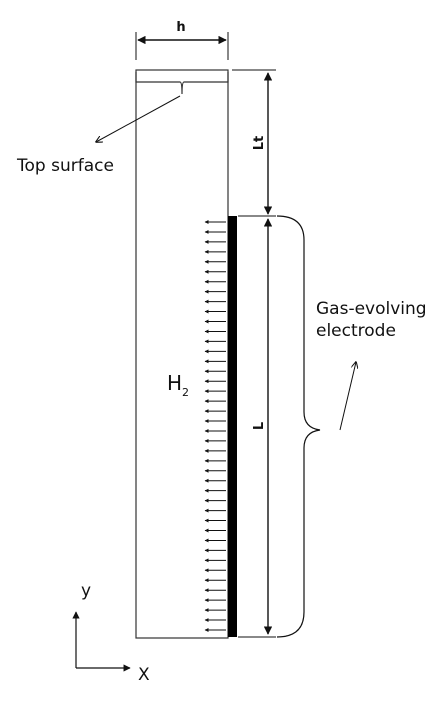 This screenshot has width=446, height=702. Describe the element at coordinates (185, 392) in the screenshot. I see `species-subscript: 2` at that location.